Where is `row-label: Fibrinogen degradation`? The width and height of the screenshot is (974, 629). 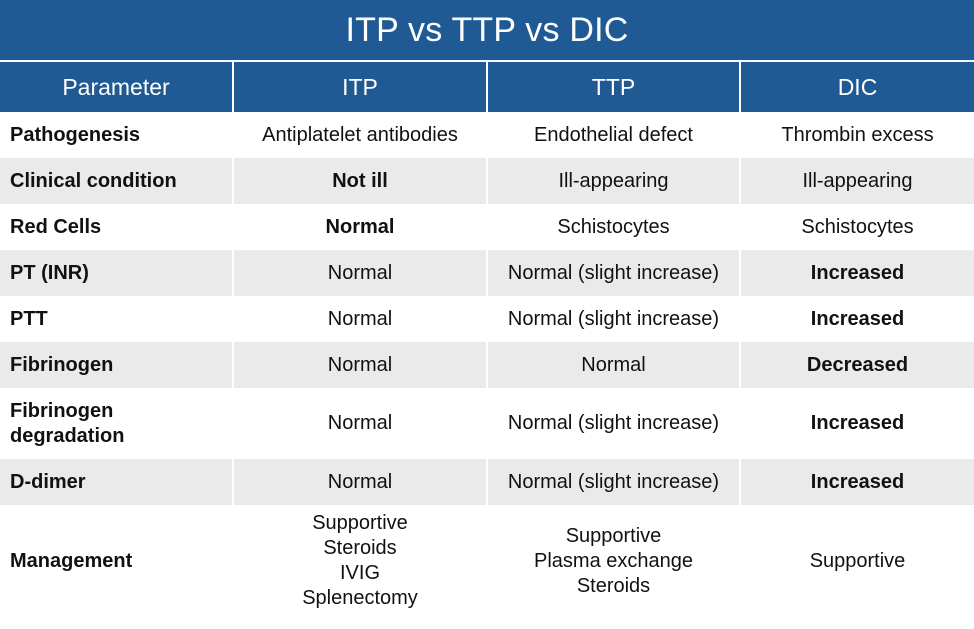 row-label: Fibrinogen degradation is located at coordinates (117, 423).